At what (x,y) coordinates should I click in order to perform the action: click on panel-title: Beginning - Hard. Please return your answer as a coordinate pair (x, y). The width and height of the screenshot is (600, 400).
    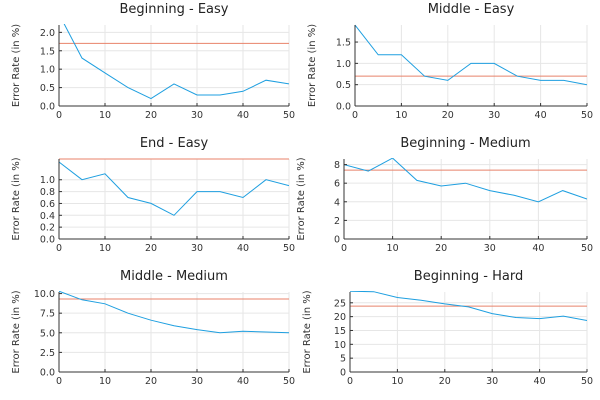
    Looking at the image, I should click on (468, 276).